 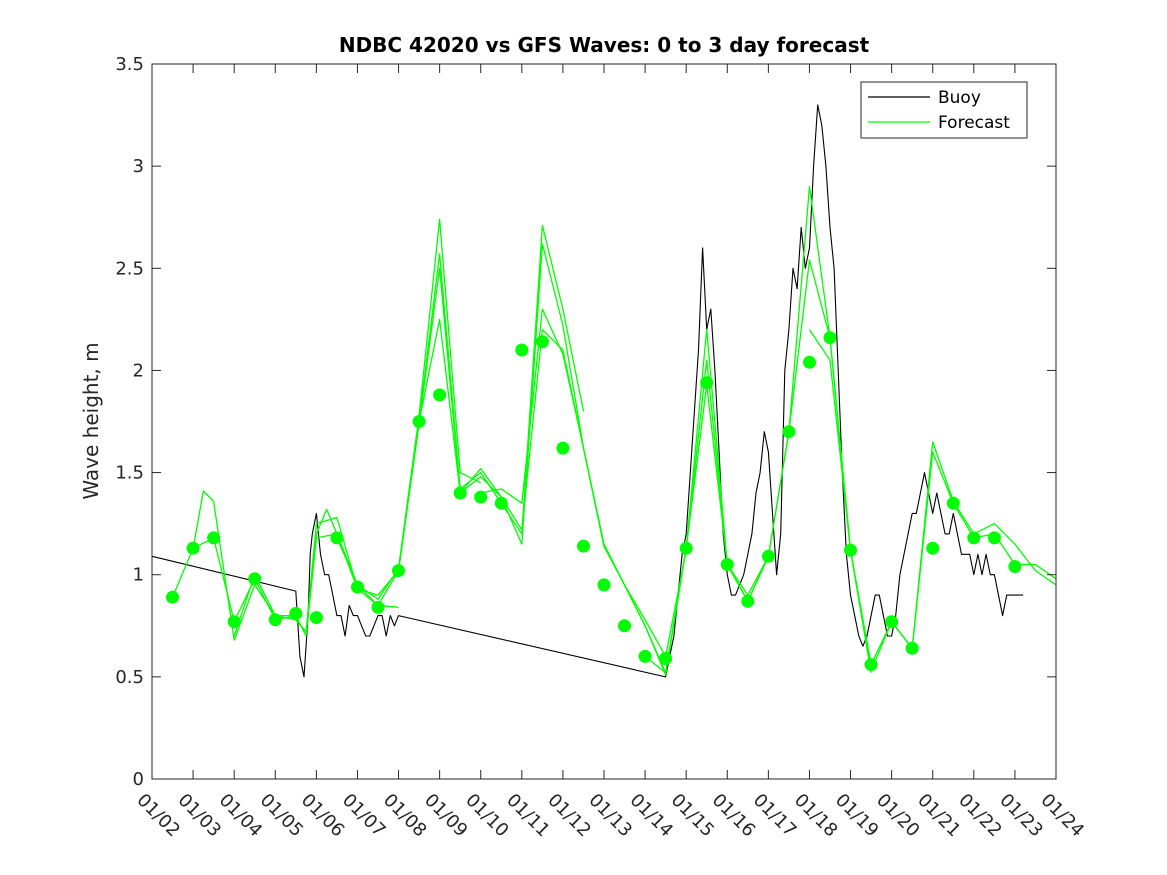 What do you see at coordinates (129, 677) in the screenshot?
I see `y-tick-label: 0.5` at bounding box center [129, 677].